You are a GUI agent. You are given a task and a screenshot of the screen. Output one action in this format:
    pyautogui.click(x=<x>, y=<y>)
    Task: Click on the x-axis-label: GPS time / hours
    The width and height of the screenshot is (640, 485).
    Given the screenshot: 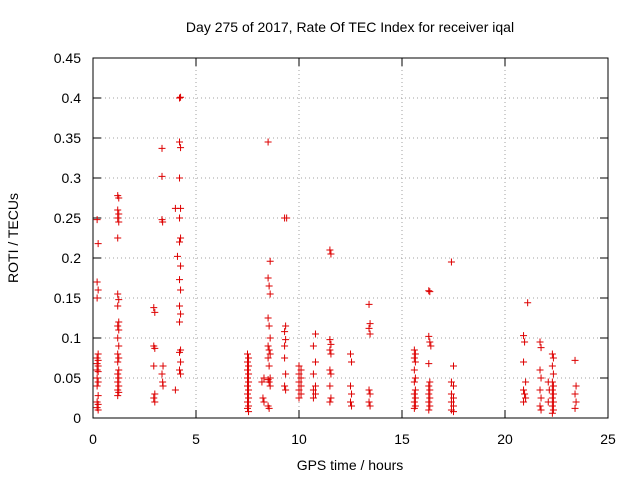 What is the action you would take?
    pyautogui.click(x=350, y=465)
    